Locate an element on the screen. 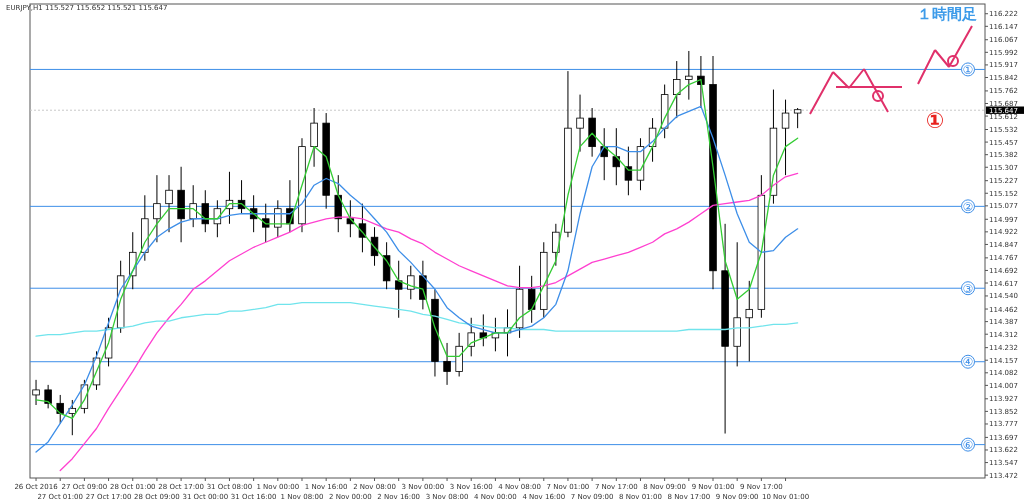  ref-label: ④ is located at coordinates (968, 362).